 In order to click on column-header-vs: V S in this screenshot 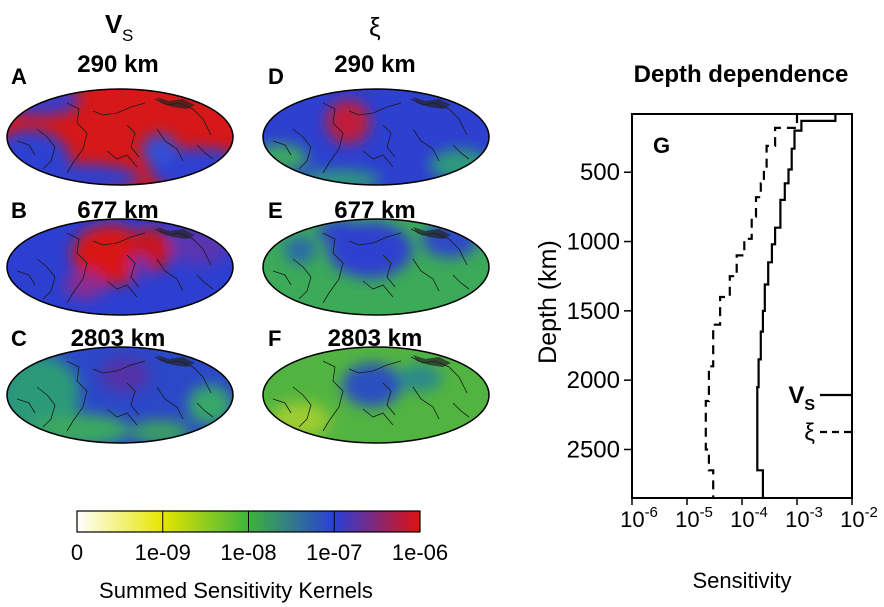, I will do `click(119, 27)`.